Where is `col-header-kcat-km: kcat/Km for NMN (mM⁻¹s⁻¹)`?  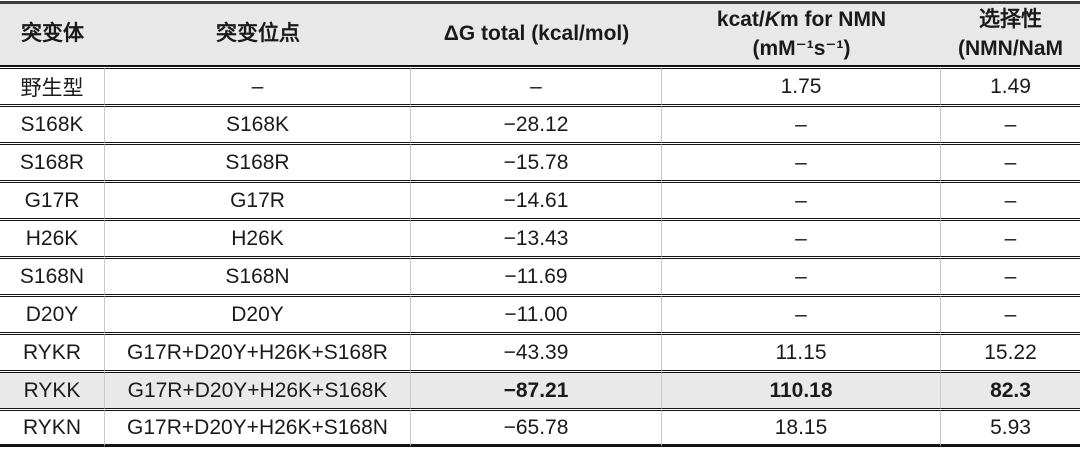
col-header-kcat-km: kcat/Km for NMN (mM⁻¹s⁻¹) is located at coordinates (801, 34).